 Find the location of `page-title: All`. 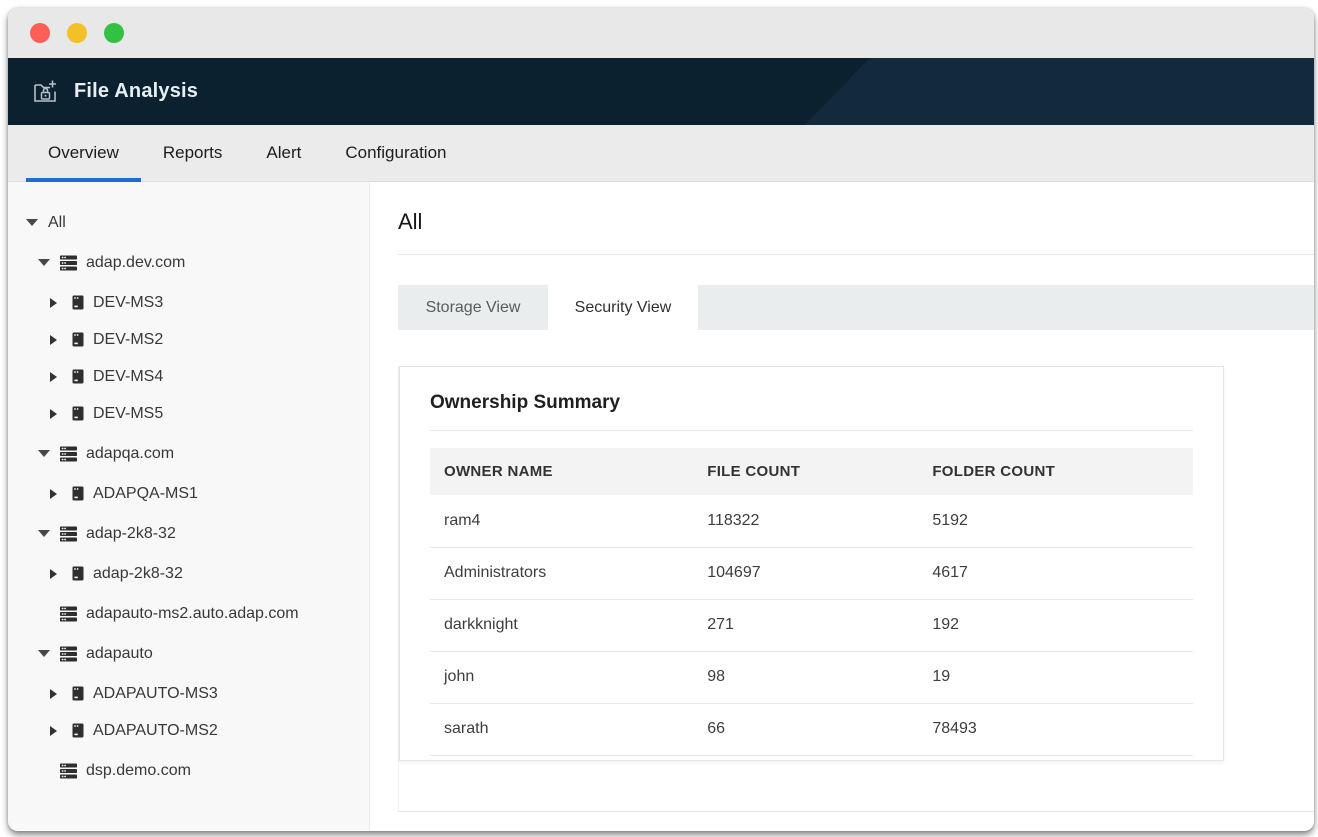

page-title: All is located at coordinates (410, 221).